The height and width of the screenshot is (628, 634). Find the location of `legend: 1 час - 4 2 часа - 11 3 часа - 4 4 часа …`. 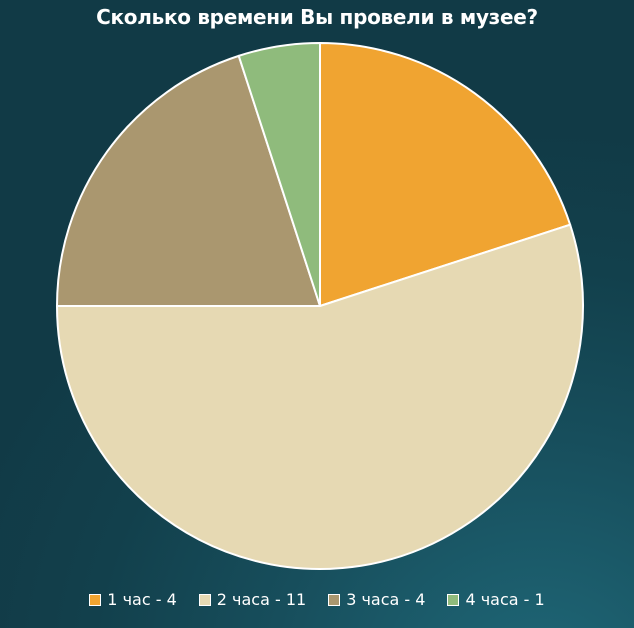

legend: 1 час - 4 2 часа - 11 3 часа - 4 4 часа … is located at coordinates (317, 599).